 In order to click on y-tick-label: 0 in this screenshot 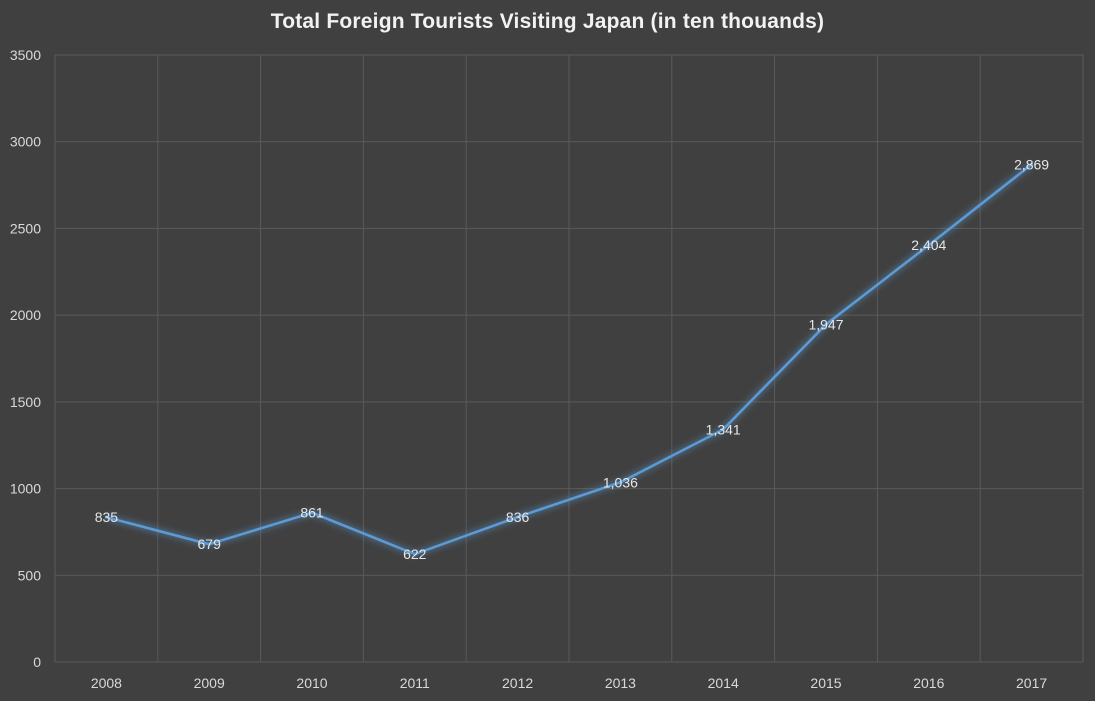, I will do `click(37, 662)`.